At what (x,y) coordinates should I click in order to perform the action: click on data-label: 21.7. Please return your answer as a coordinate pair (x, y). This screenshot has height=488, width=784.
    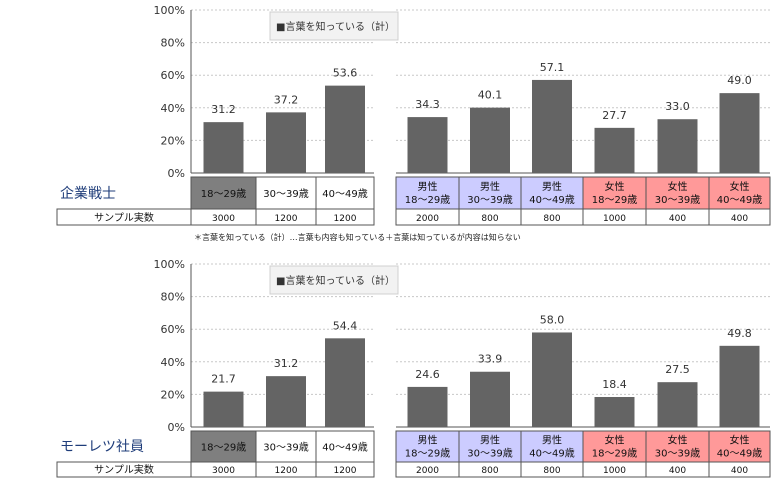
    Looking at the image, I should click on (223, 379).